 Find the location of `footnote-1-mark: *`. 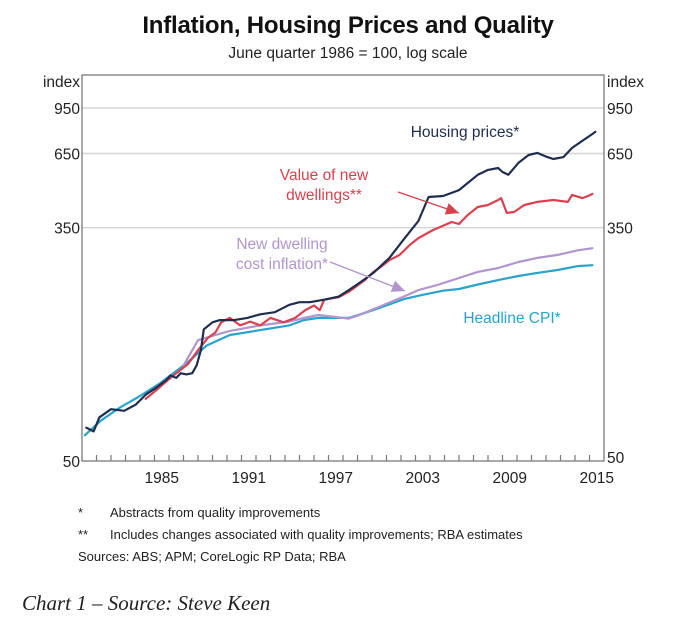

footnote-1-mark: * is located at coordinates (81, 512).